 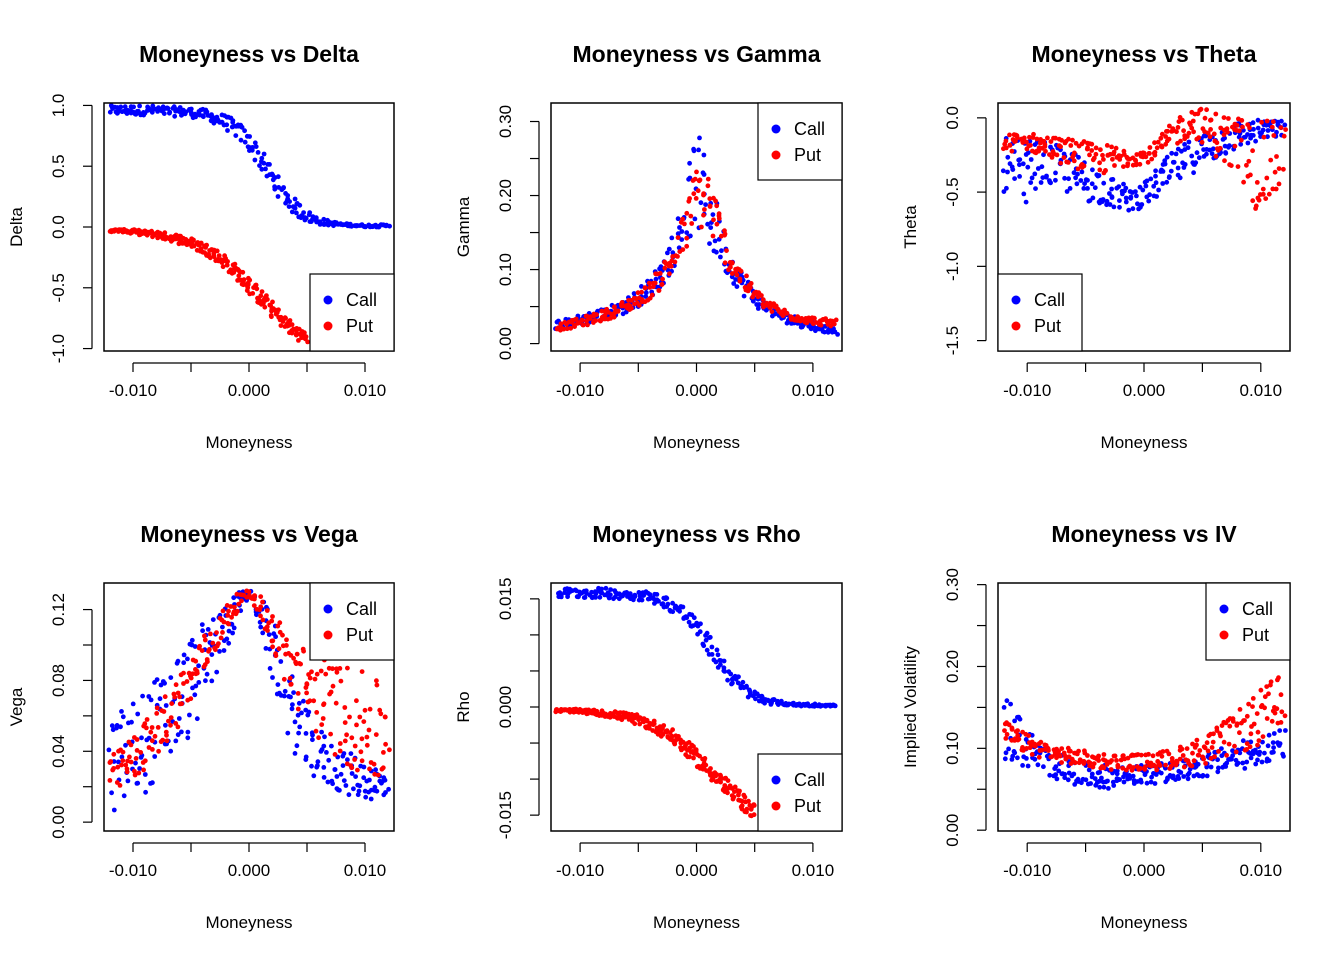 What do you see at coordinates (1144, 390) in the screenshot?
I see `theta-x-tick-label: 0.000` at bounding box center [1144, 390].